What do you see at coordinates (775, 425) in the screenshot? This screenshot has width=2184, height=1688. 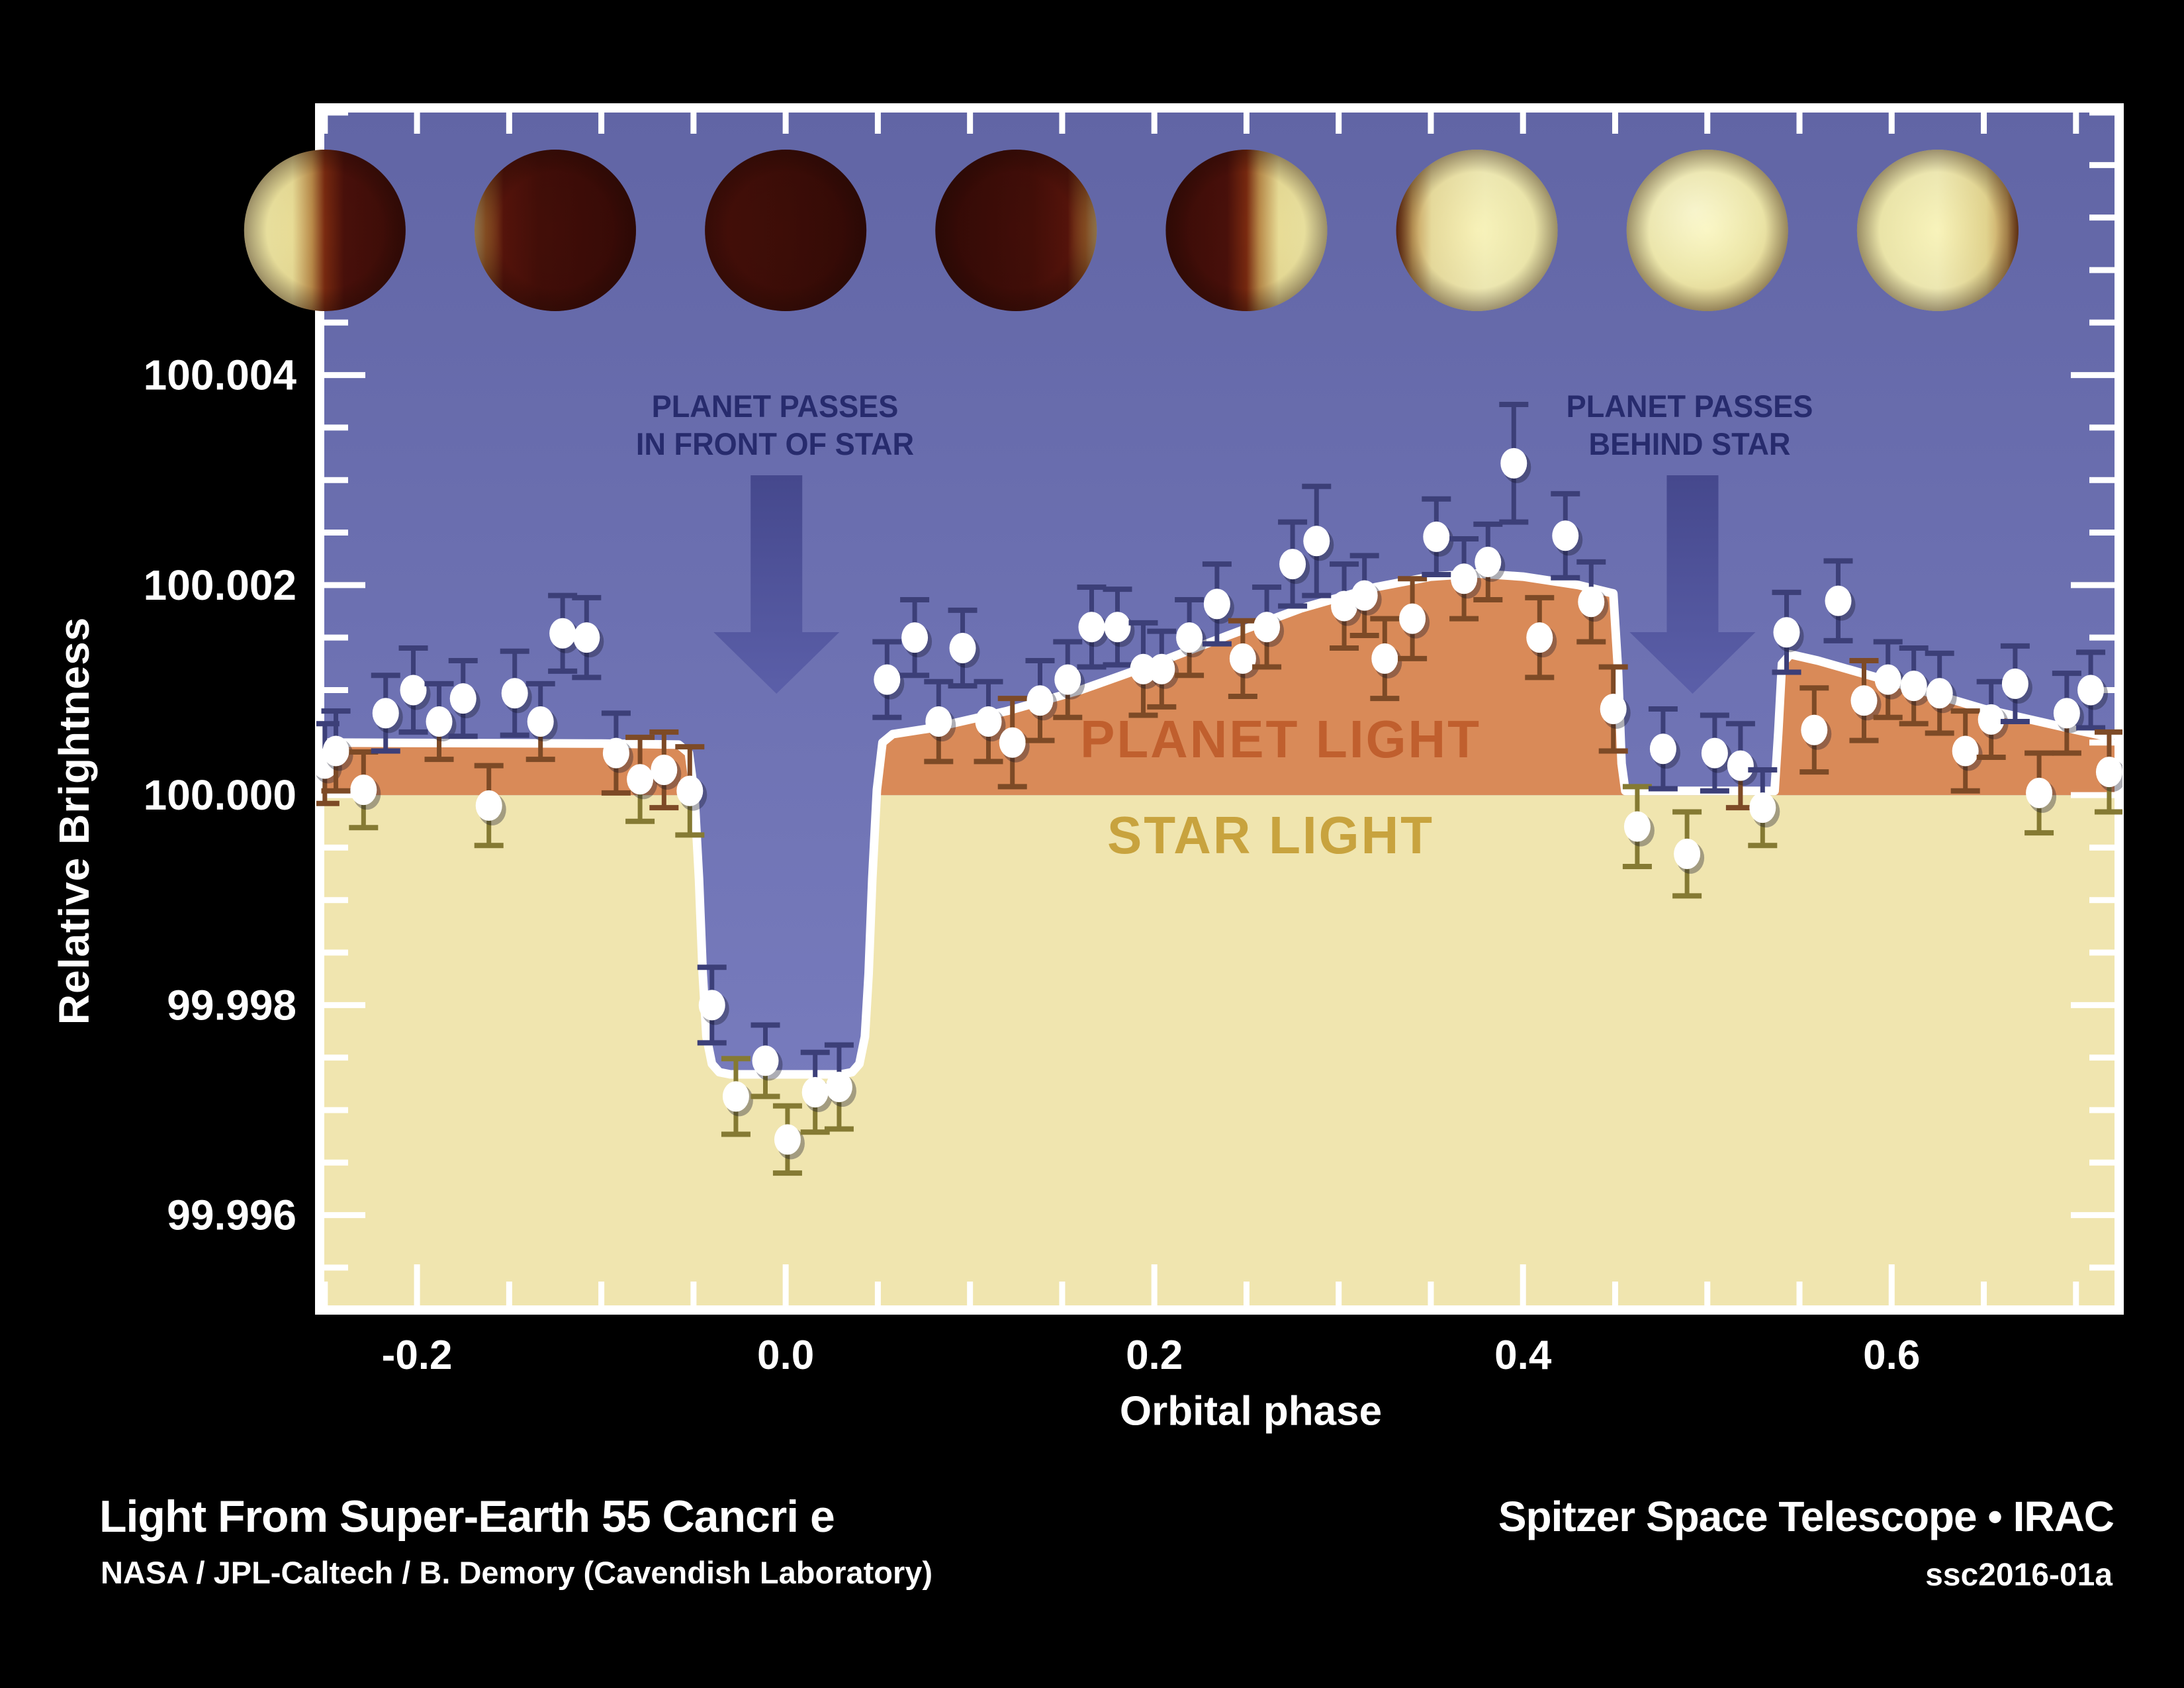 I see `transit-annotation: PLANET PASSES IN FRONT OF STAR` at bounding box center [775, 425].